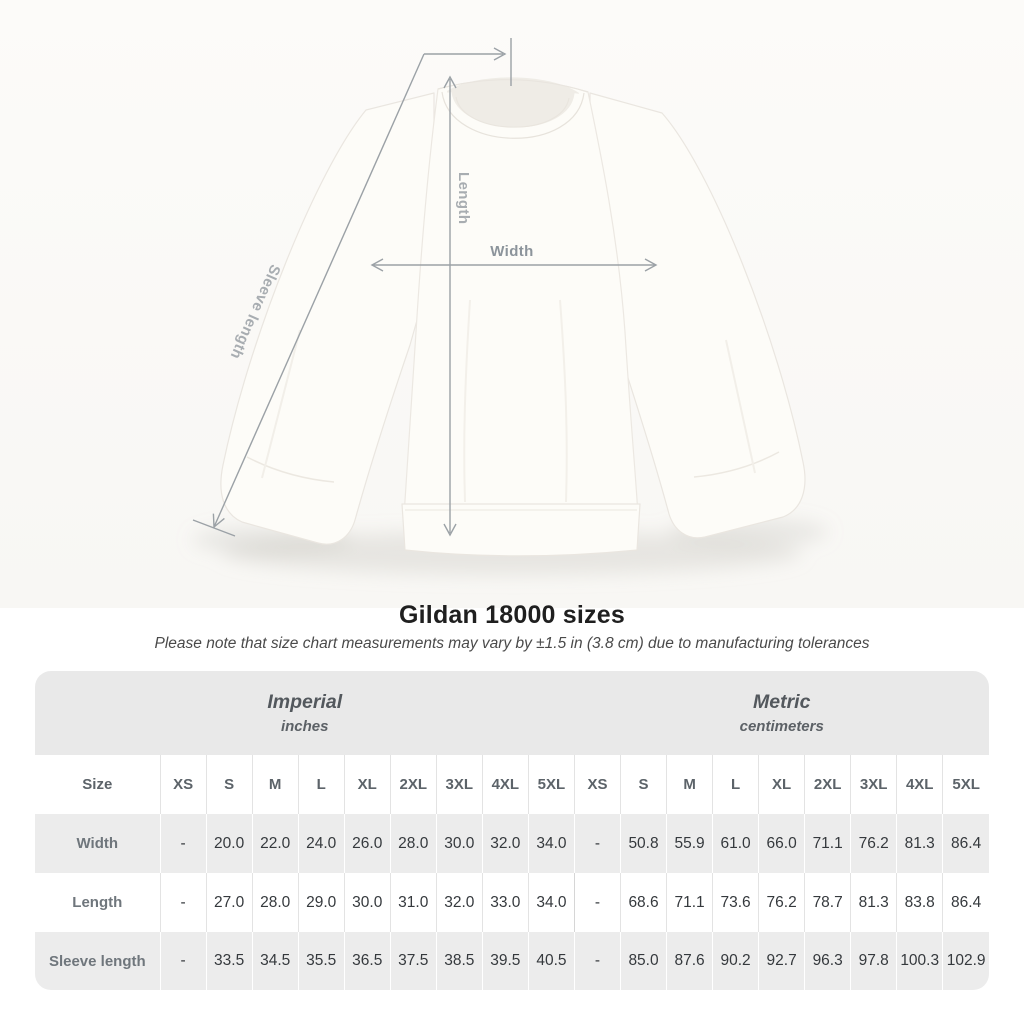 The height and width of the screenshot is (1024, 1024). I want to click on size-header-imperial: XS, so click(183, 784).